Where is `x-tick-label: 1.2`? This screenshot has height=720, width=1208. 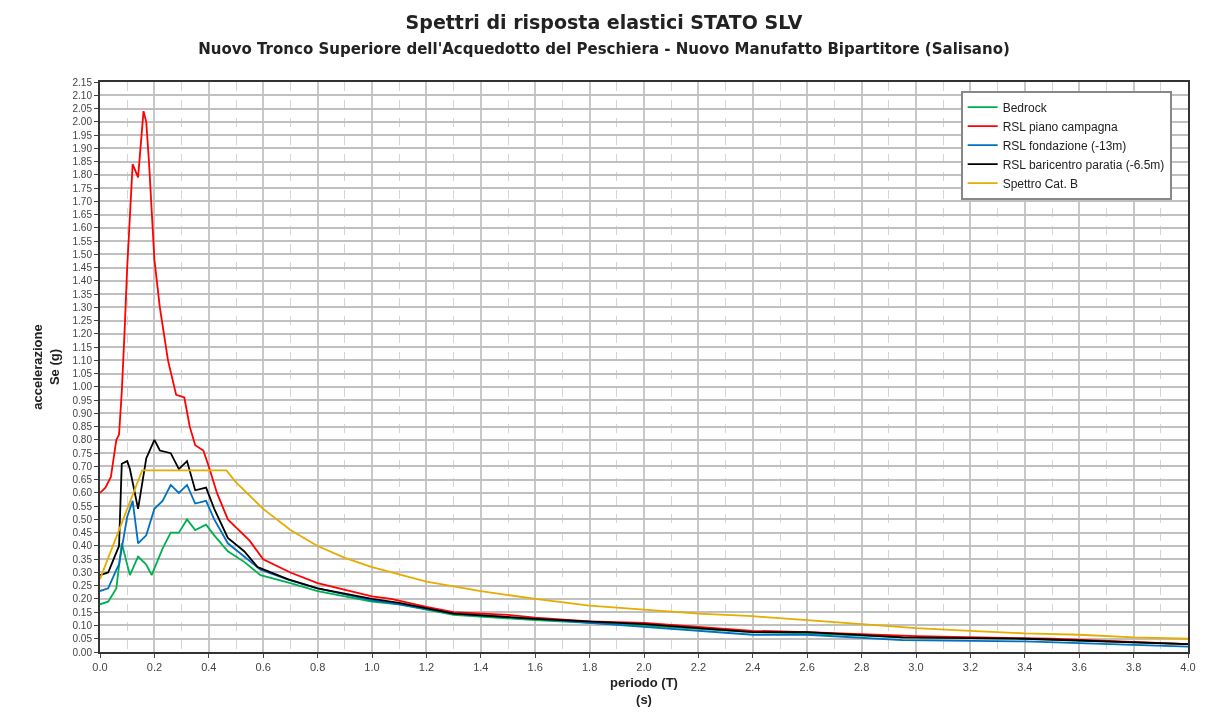 x-tick-label: 1.2 is located at coordinates (426, 667).